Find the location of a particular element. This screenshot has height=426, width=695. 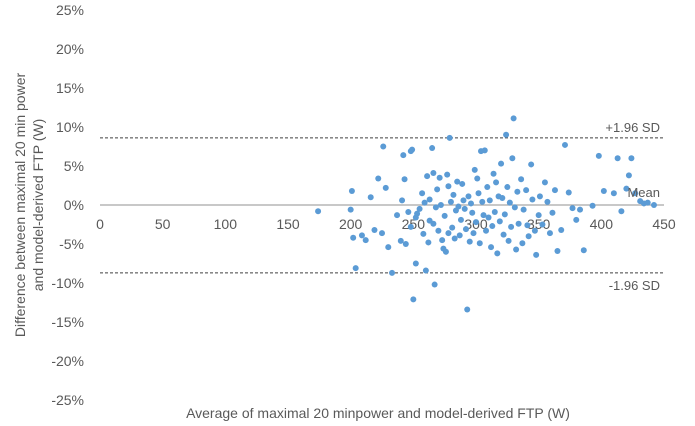

y-tick-label: -20% is located at coordinates (67, 361).